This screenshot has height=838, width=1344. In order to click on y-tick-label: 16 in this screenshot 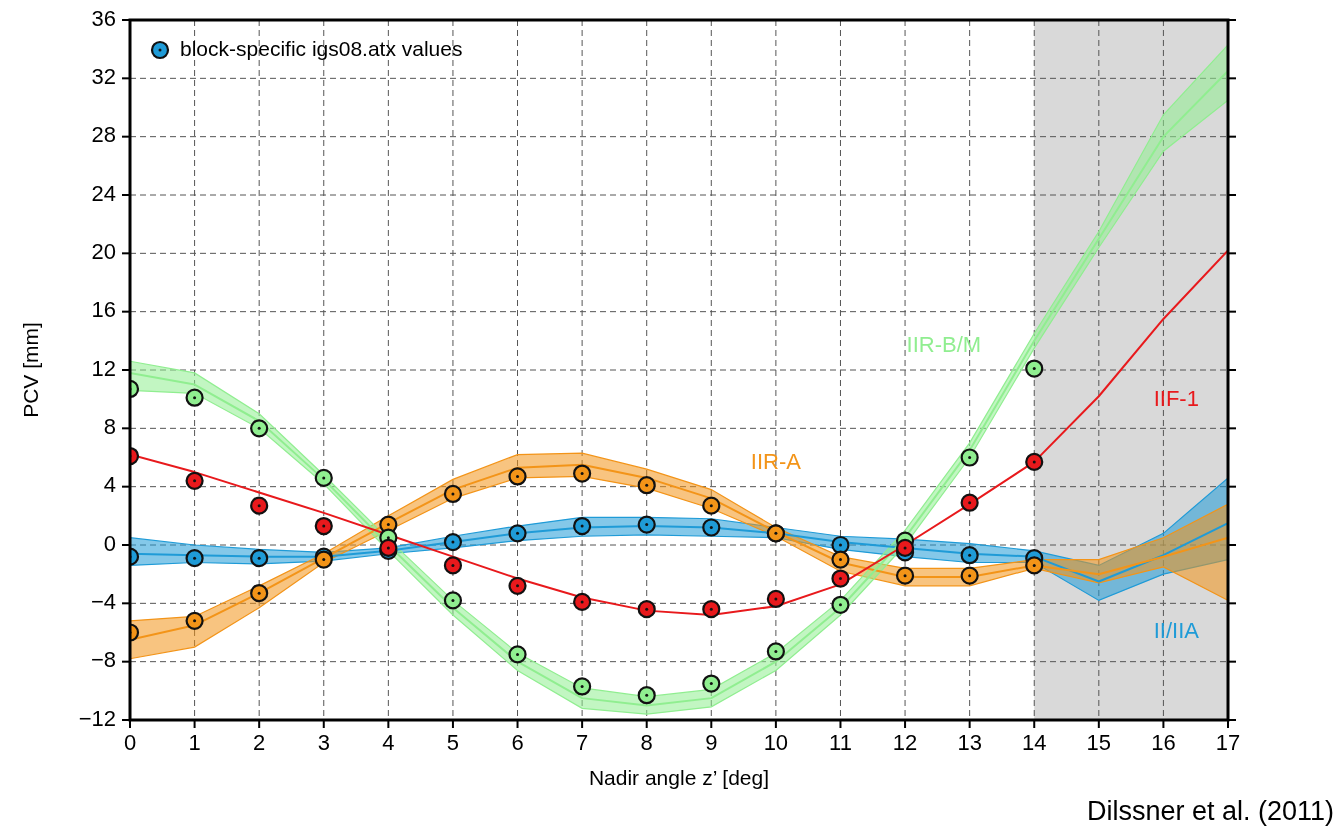, I will do `click(103, 310)`.